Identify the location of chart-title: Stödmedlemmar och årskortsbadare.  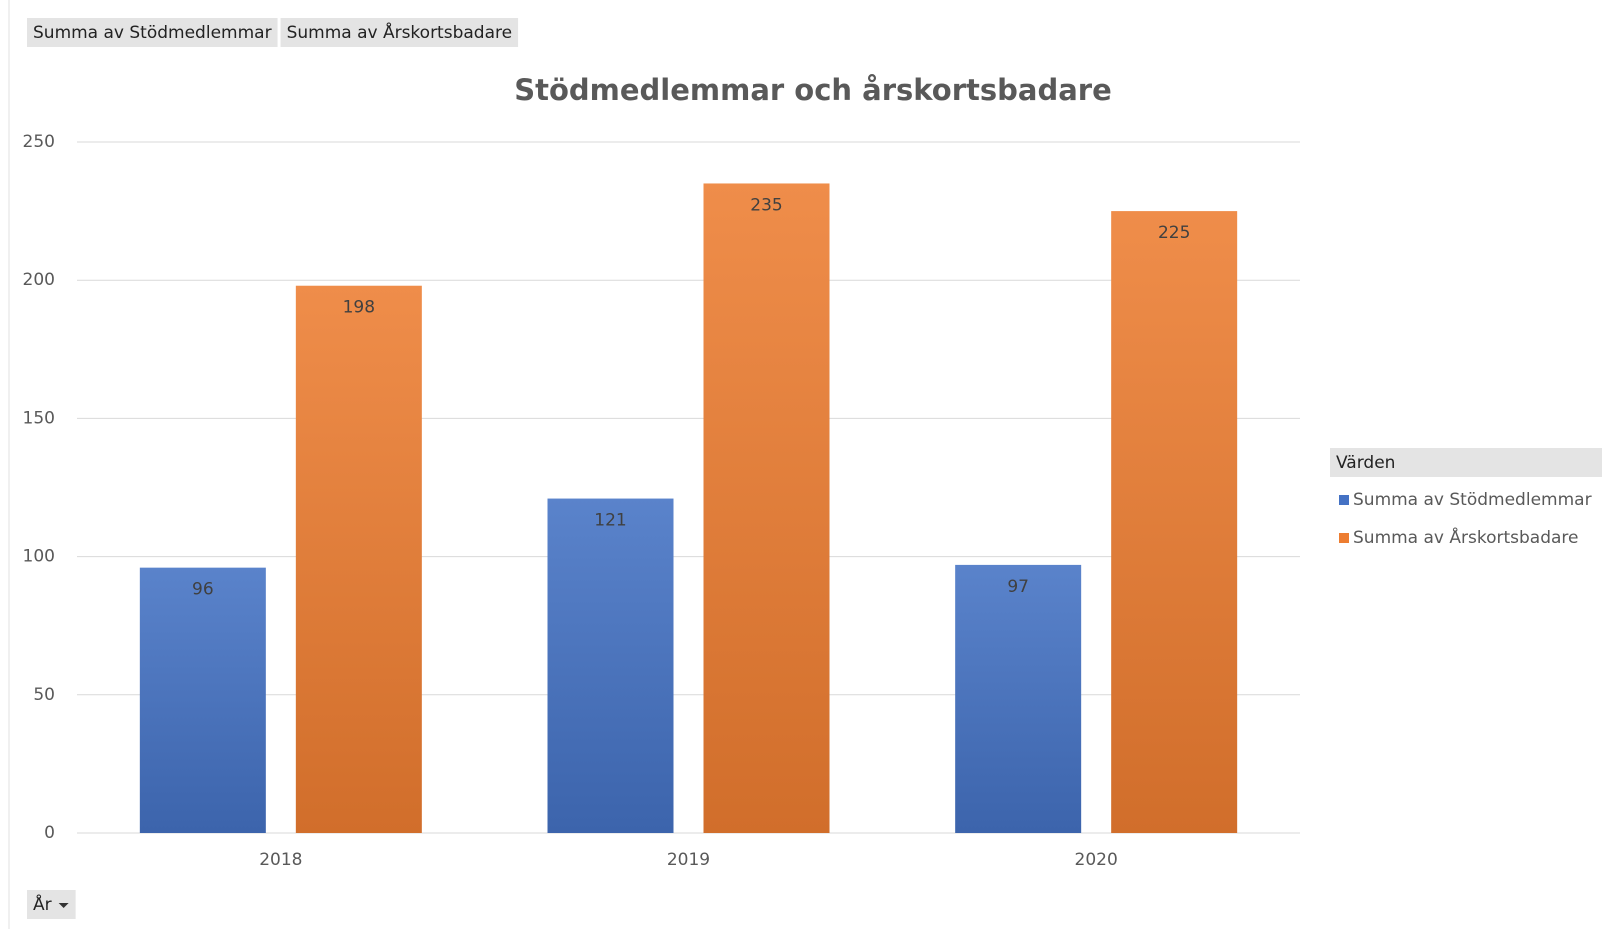
(813, 90).